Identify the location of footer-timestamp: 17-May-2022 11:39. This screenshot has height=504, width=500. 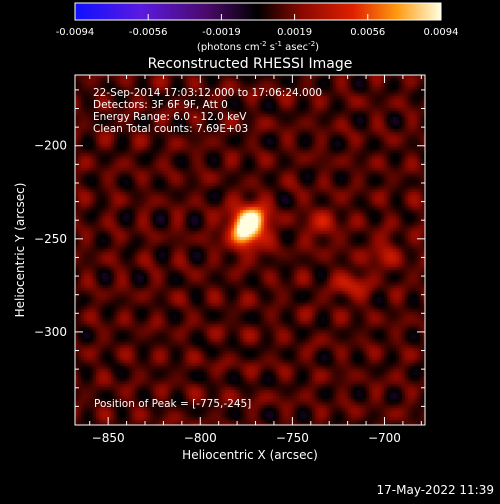
(435, 490).